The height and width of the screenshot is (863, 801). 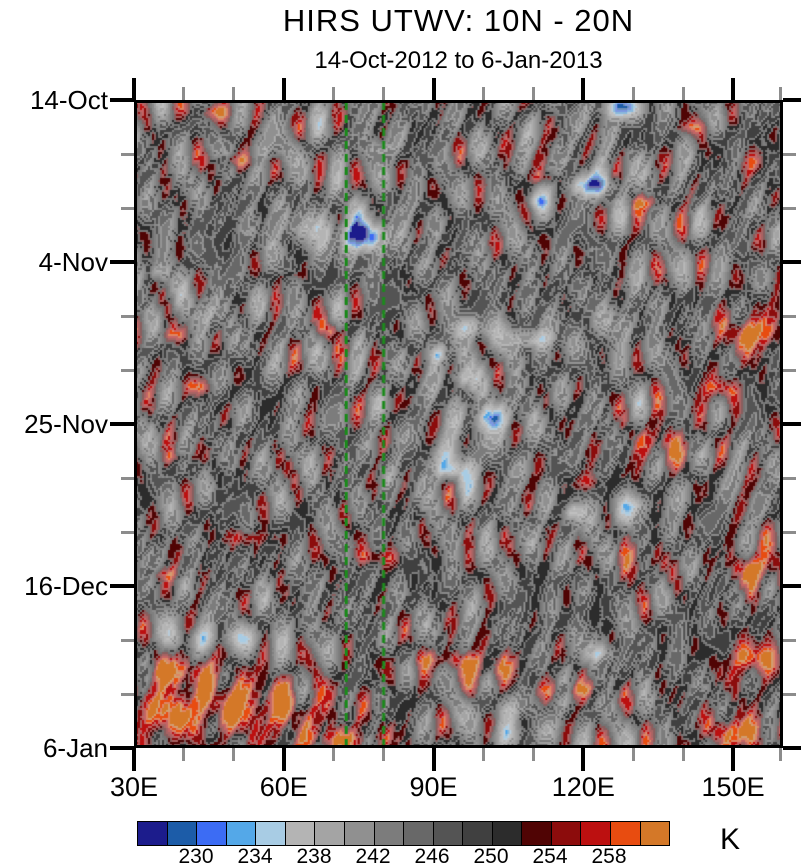 What do you see at coordinates (68, 100) in the screenshot?
I see `y-axis-label: 14-Oct` at bounding box center [68, 100].